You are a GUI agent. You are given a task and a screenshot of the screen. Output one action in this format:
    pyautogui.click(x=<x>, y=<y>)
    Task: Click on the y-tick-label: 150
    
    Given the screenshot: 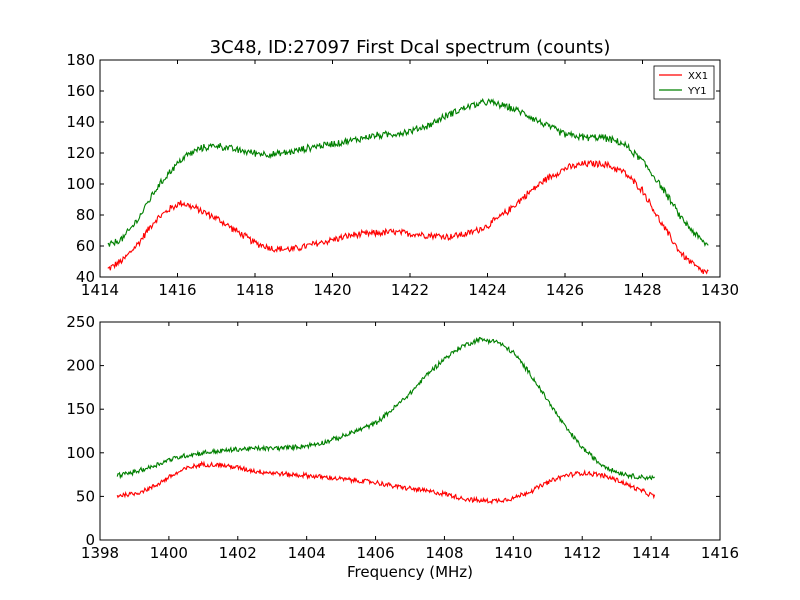 What is the action you would take?
    pyautogui.click(x=80, y=409)
    